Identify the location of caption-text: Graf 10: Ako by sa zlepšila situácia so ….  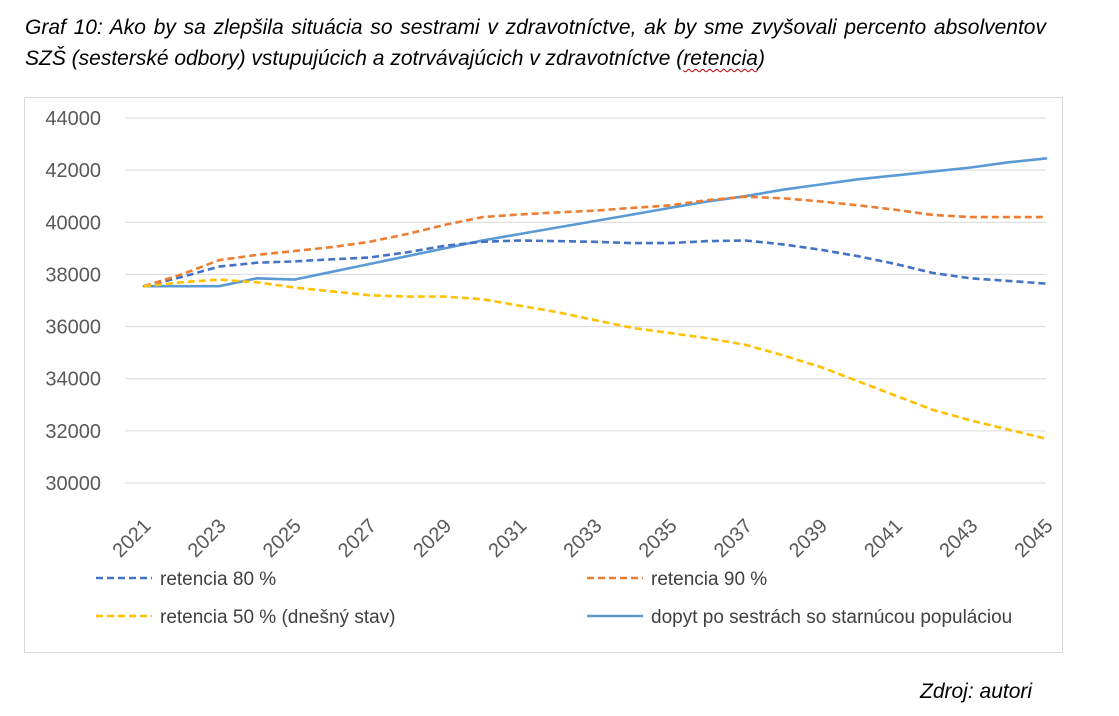
(535, 43).